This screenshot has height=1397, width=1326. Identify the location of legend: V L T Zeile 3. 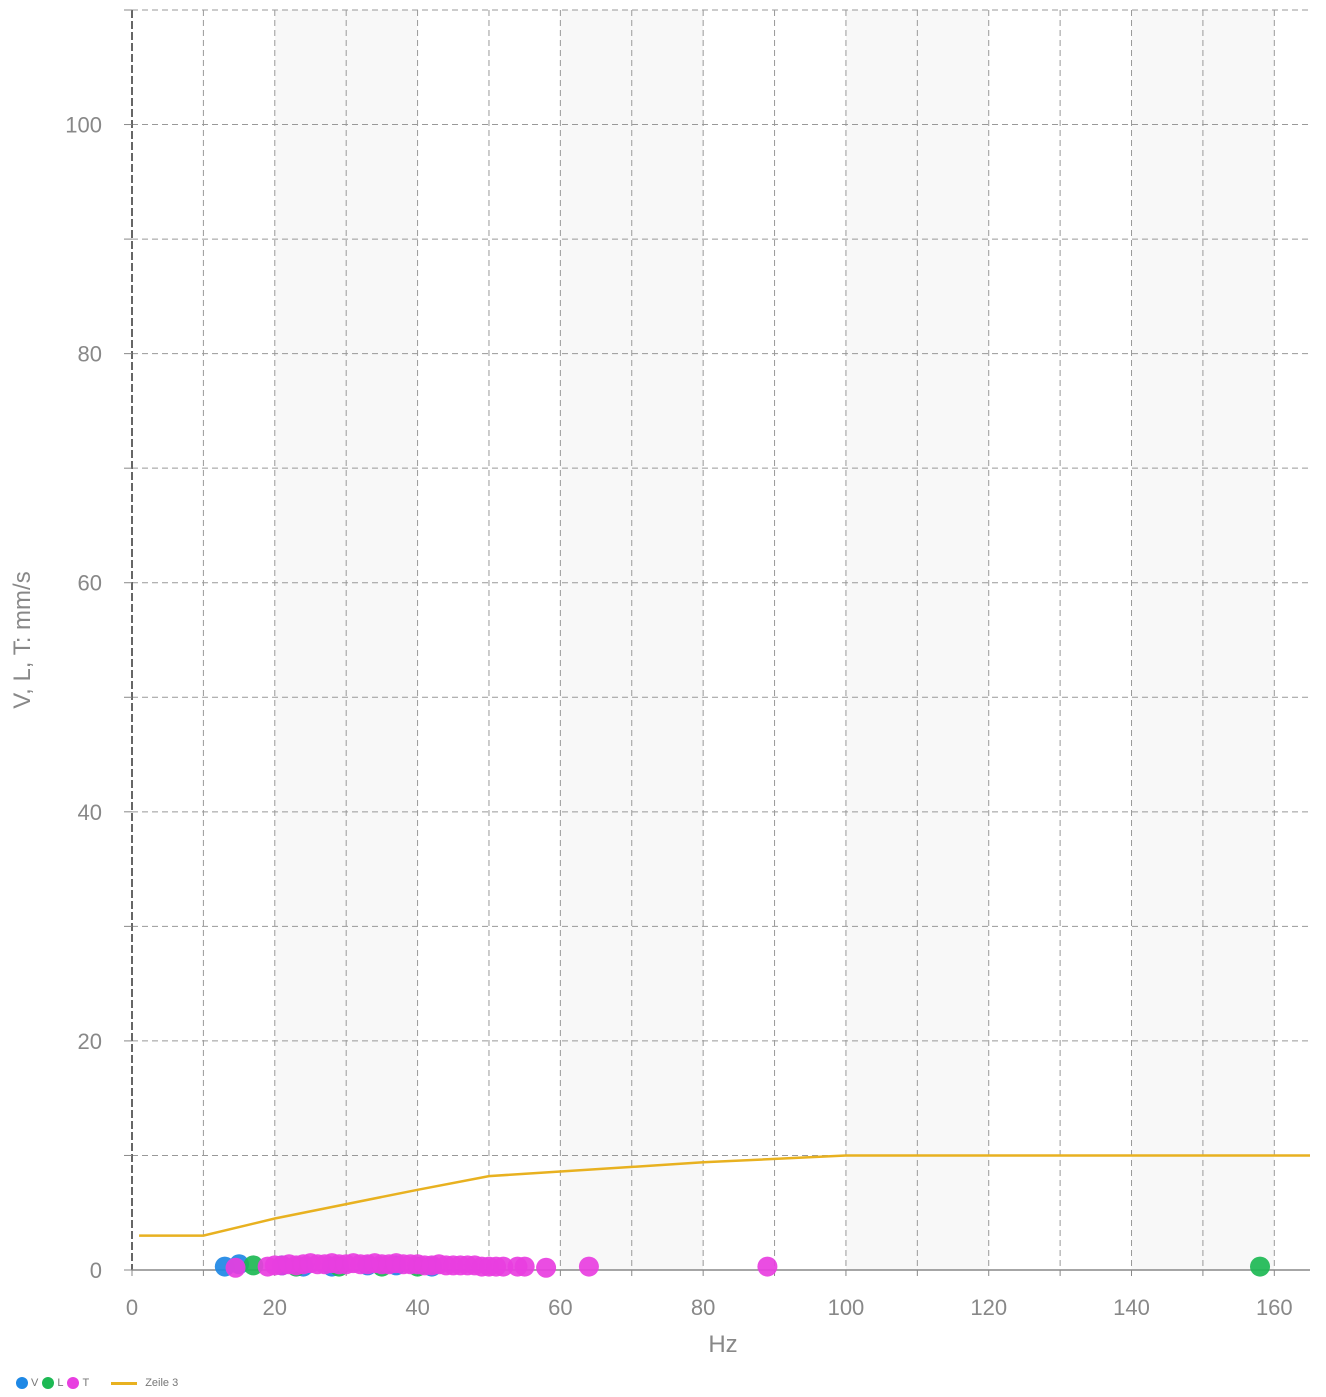
(99, 1383).